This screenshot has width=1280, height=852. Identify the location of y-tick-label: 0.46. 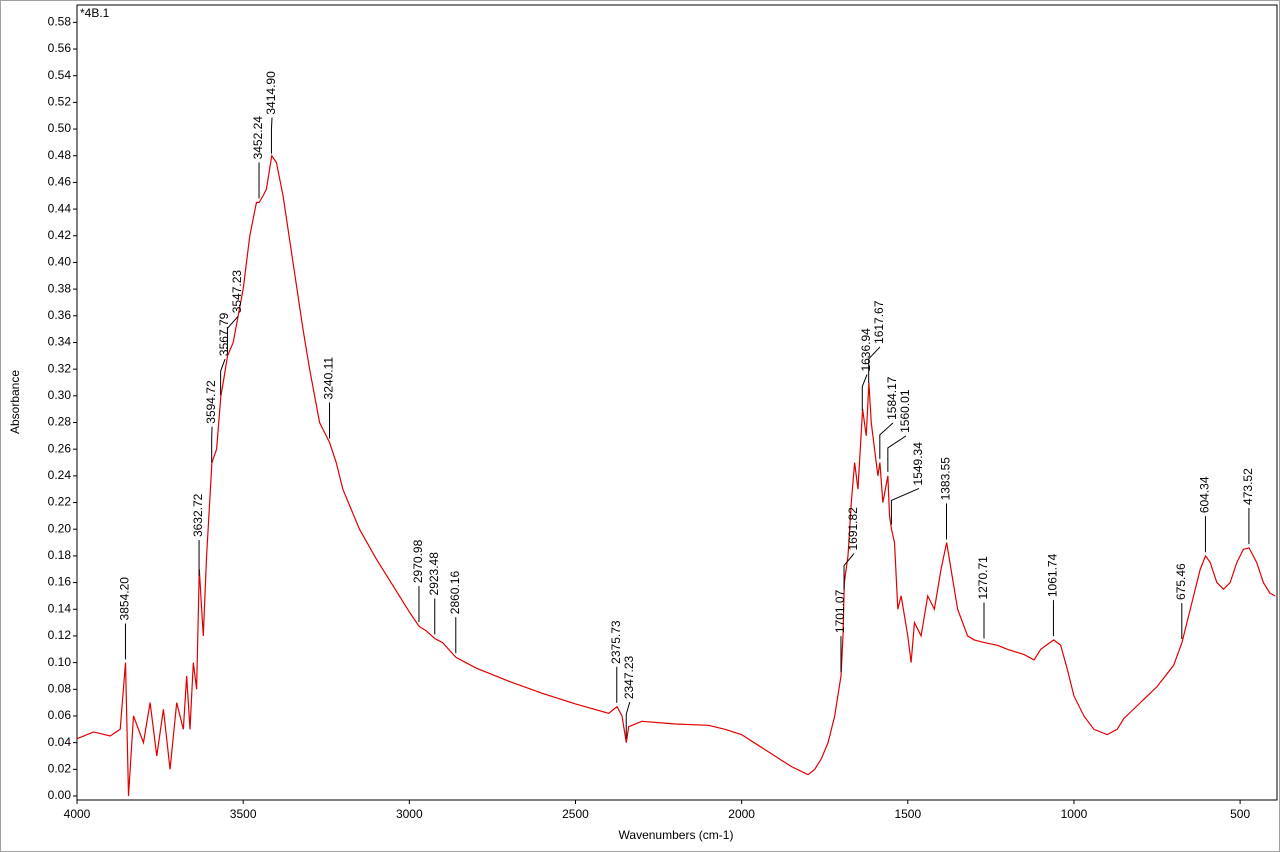
(60, 182).